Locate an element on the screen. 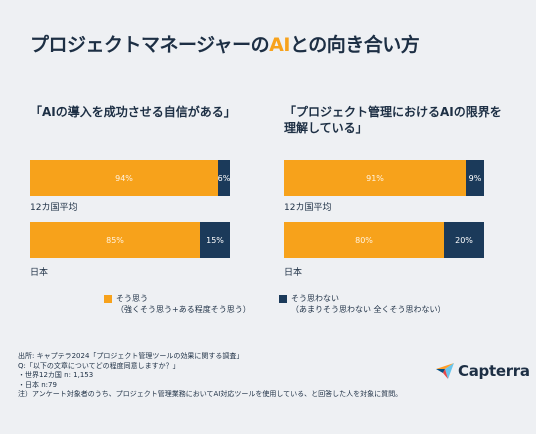 This screenshot has width=536, height=434. bar-row: 94% 6% is located at coordinates (130, 178).